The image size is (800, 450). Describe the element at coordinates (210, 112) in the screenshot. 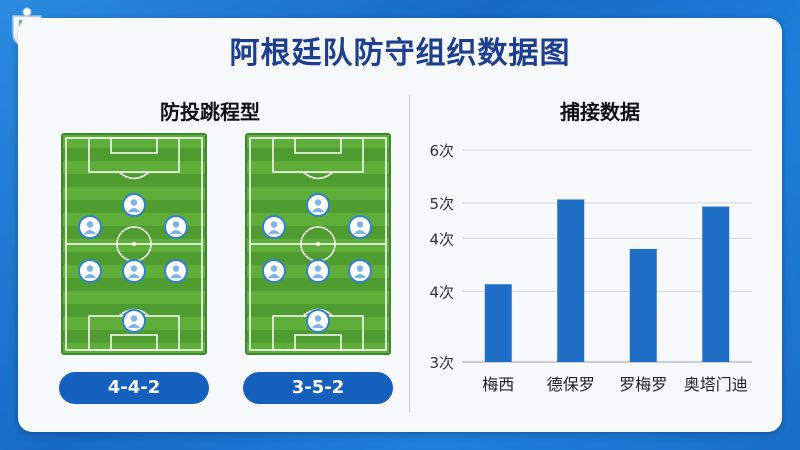

I see `formation-subtitle: 防投跳程型` at that location.